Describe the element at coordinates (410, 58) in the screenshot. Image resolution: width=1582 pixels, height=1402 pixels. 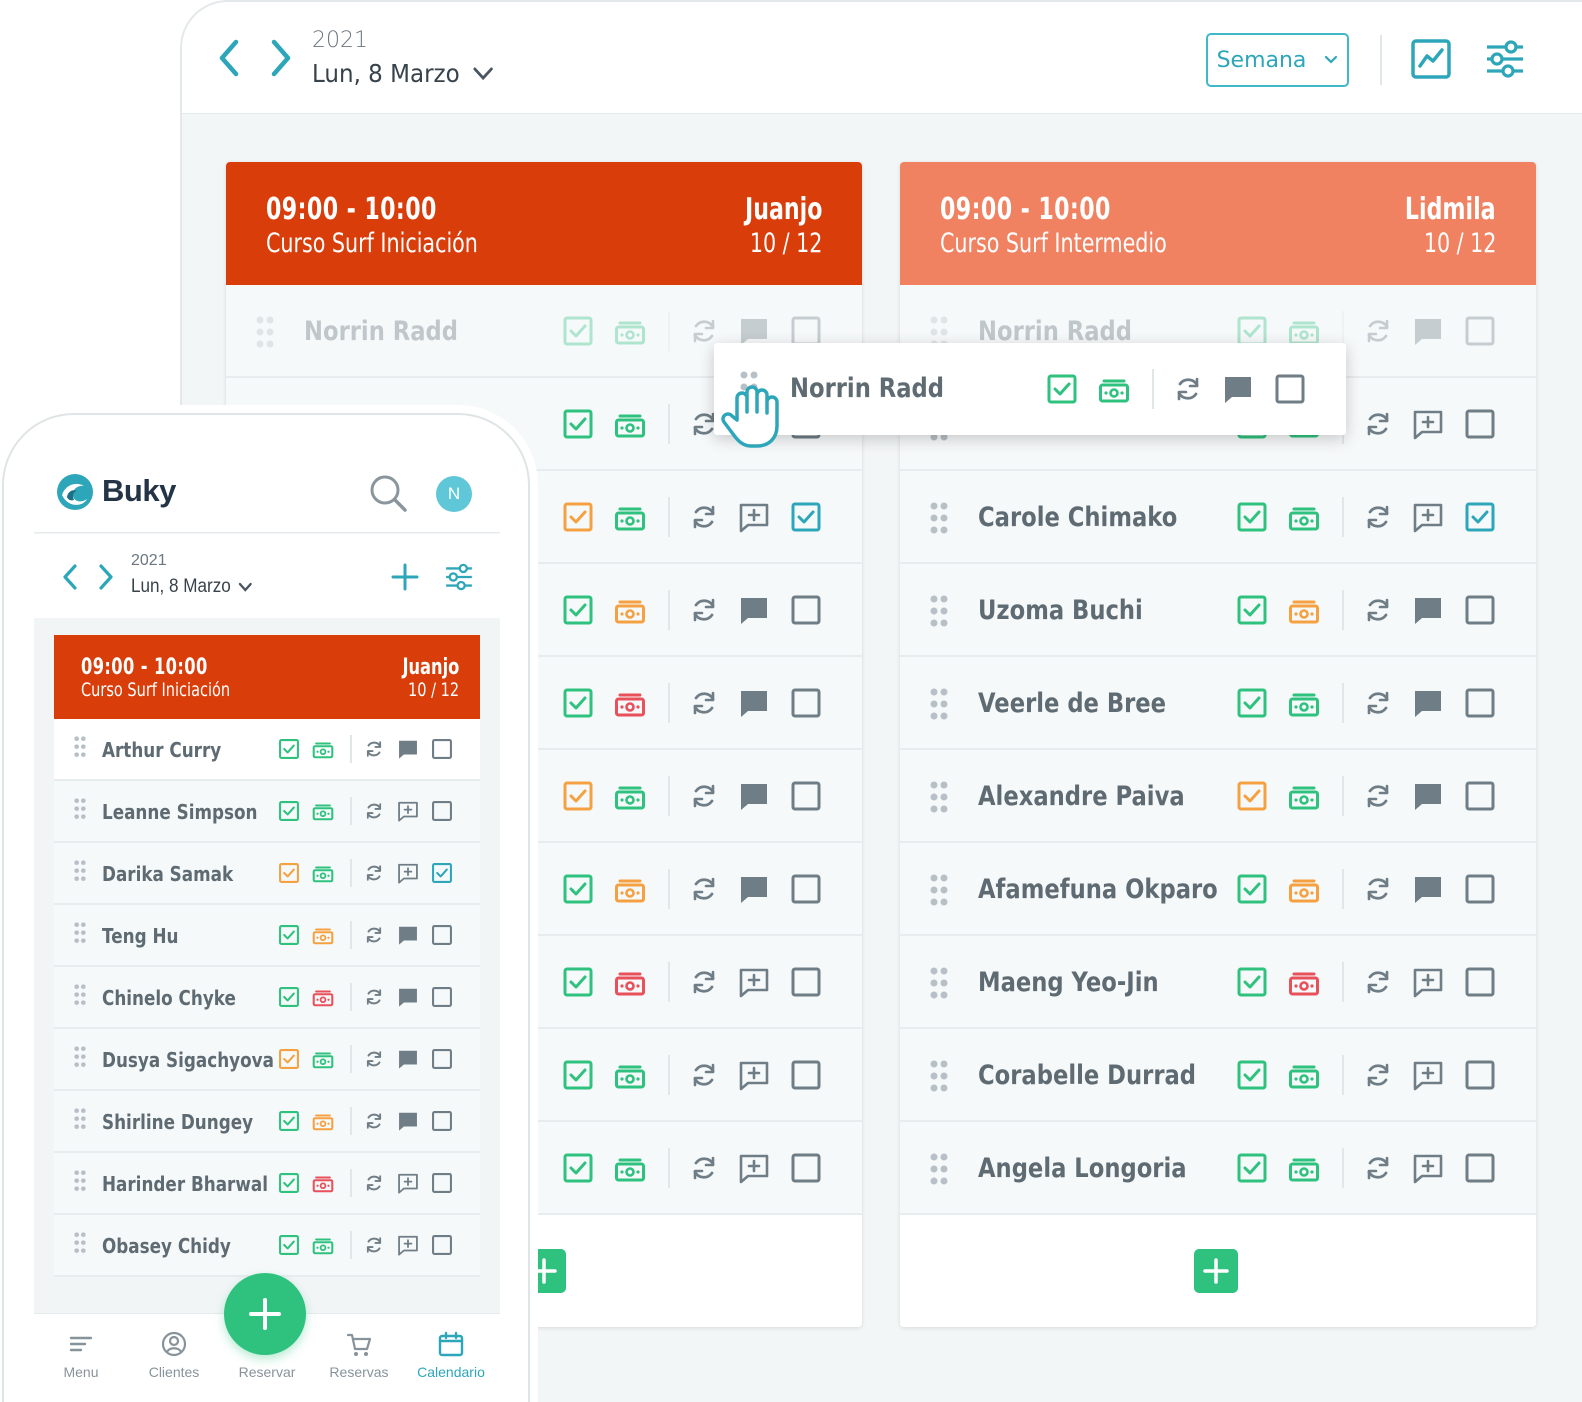
I see `date-picker: 2021 Lun, 8 Marzo` at that location.